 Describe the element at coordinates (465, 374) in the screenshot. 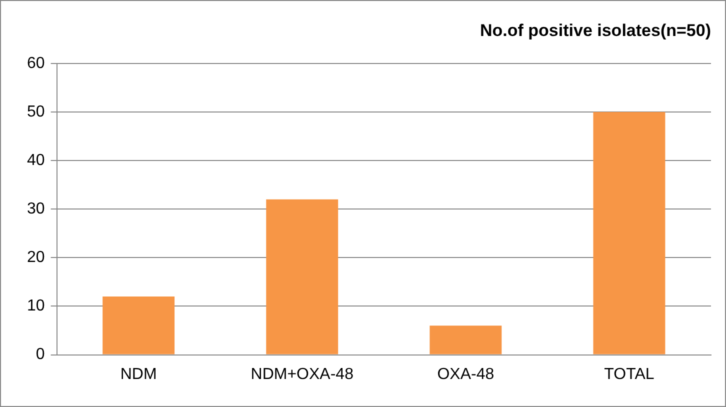

I see `x-tick-label: OXA-48` at that location.